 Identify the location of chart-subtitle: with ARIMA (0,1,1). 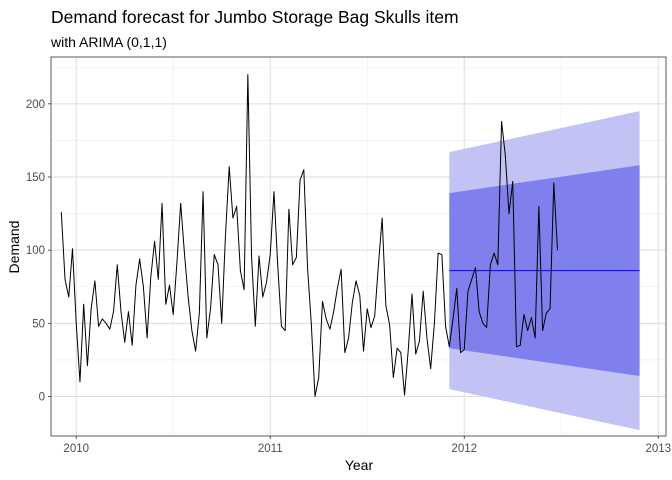
(108, 42).